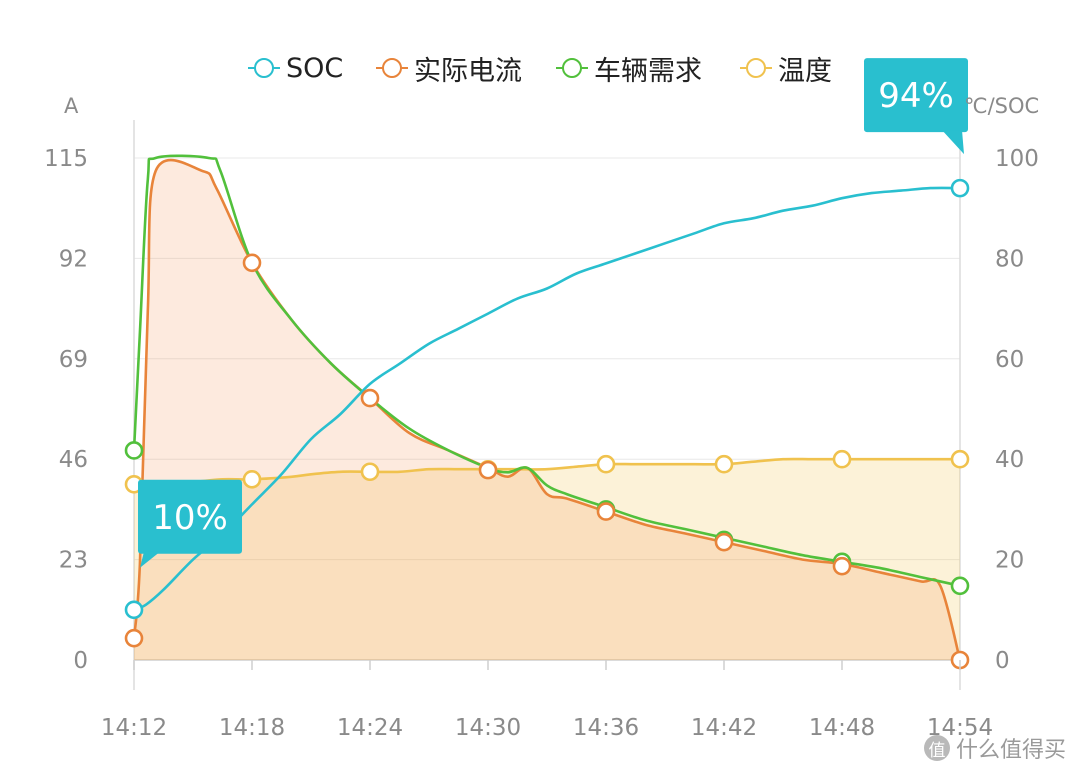 The image size is (1080, 782). What do you see at coordinates (1002, 661) in the screenshot?
I see `y-right-tick-label: 0` at bounding box center [1002, 661].